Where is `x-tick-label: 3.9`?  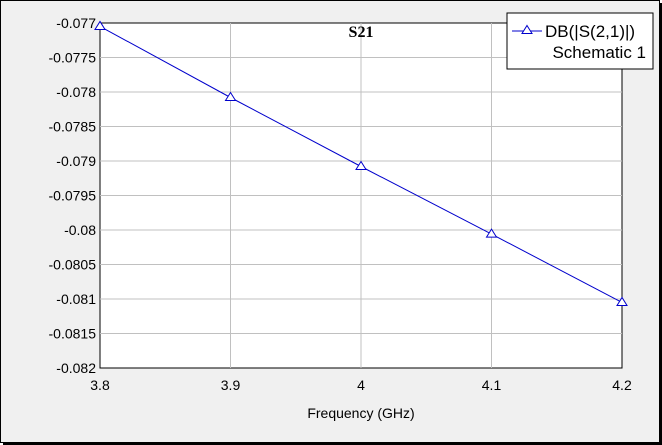 x-tick-label: 3.9 is located at coordinates (231, 385).